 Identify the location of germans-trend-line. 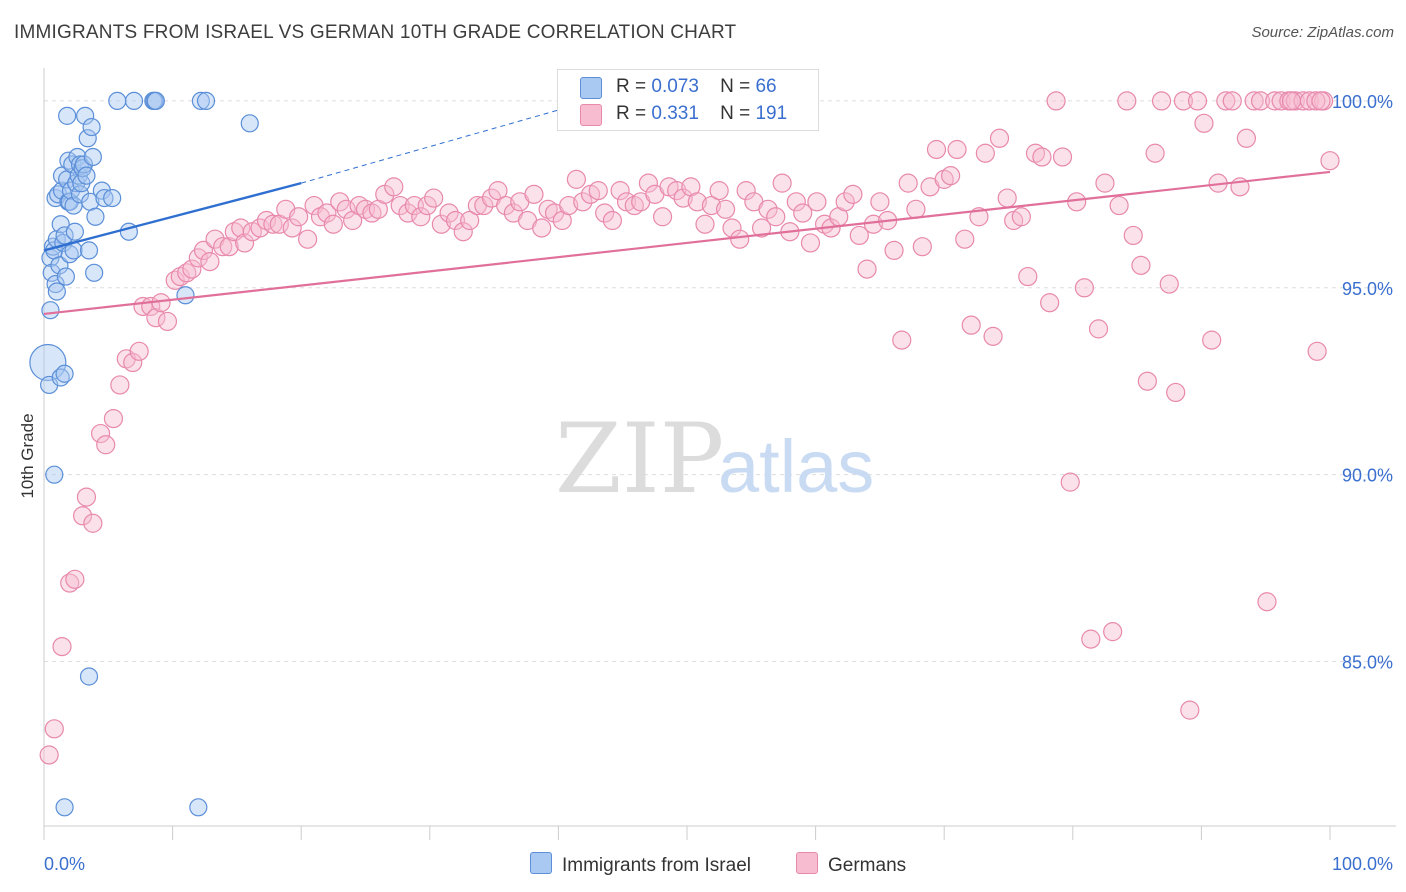
(687, 243).